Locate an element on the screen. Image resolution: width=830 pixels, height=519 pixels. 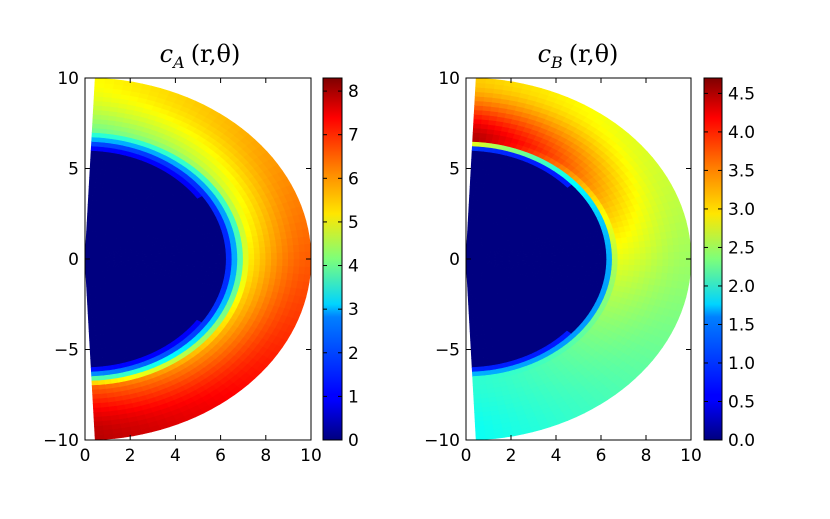
chart-a-y-tick-label: 0 is located at coordinates (73, 260).